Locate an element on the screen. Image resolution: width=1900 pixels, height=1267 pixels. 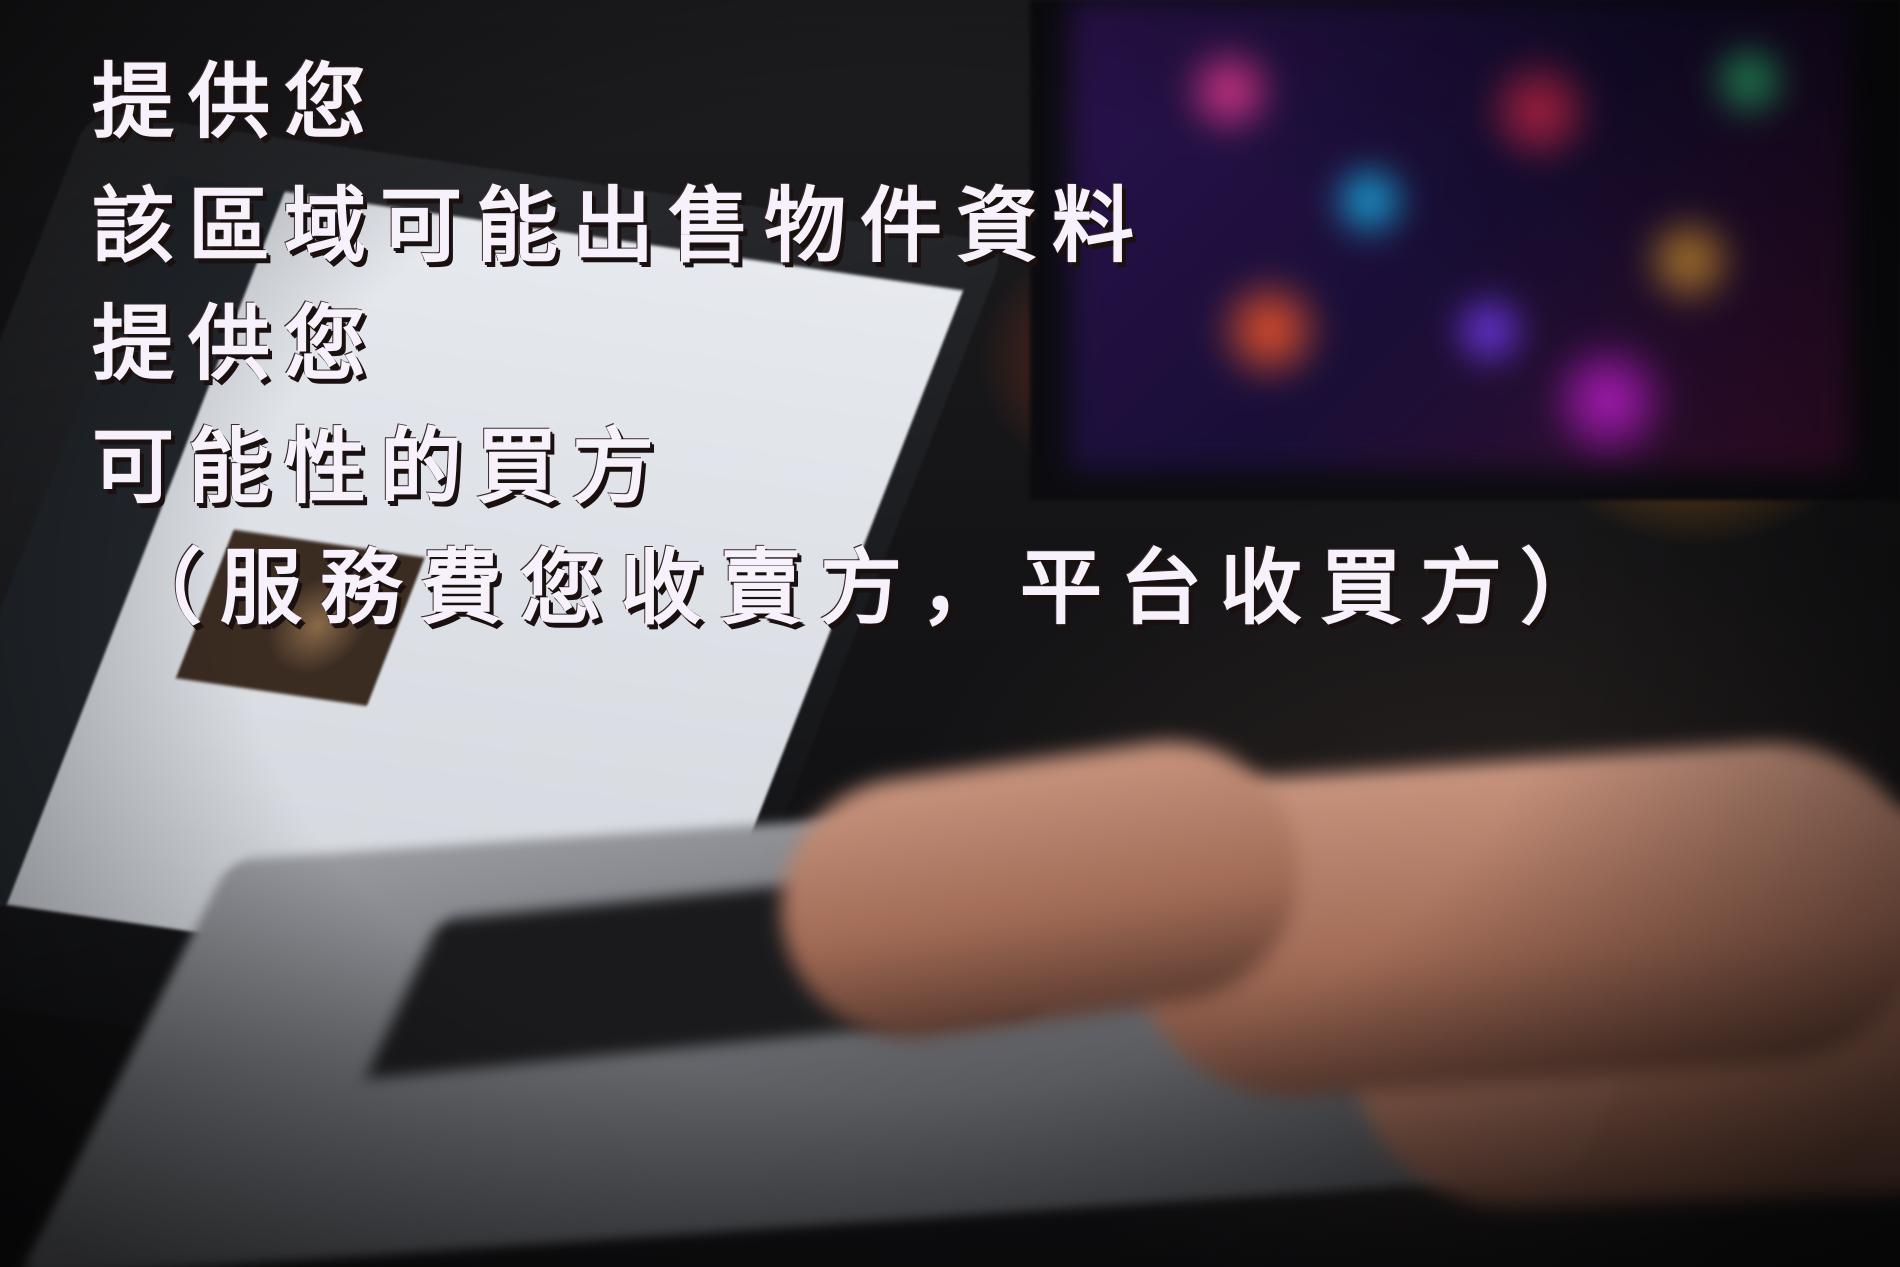
caption-line-5: （服務費您收賣方，平台收買方） is located at coordinates (870, 588).